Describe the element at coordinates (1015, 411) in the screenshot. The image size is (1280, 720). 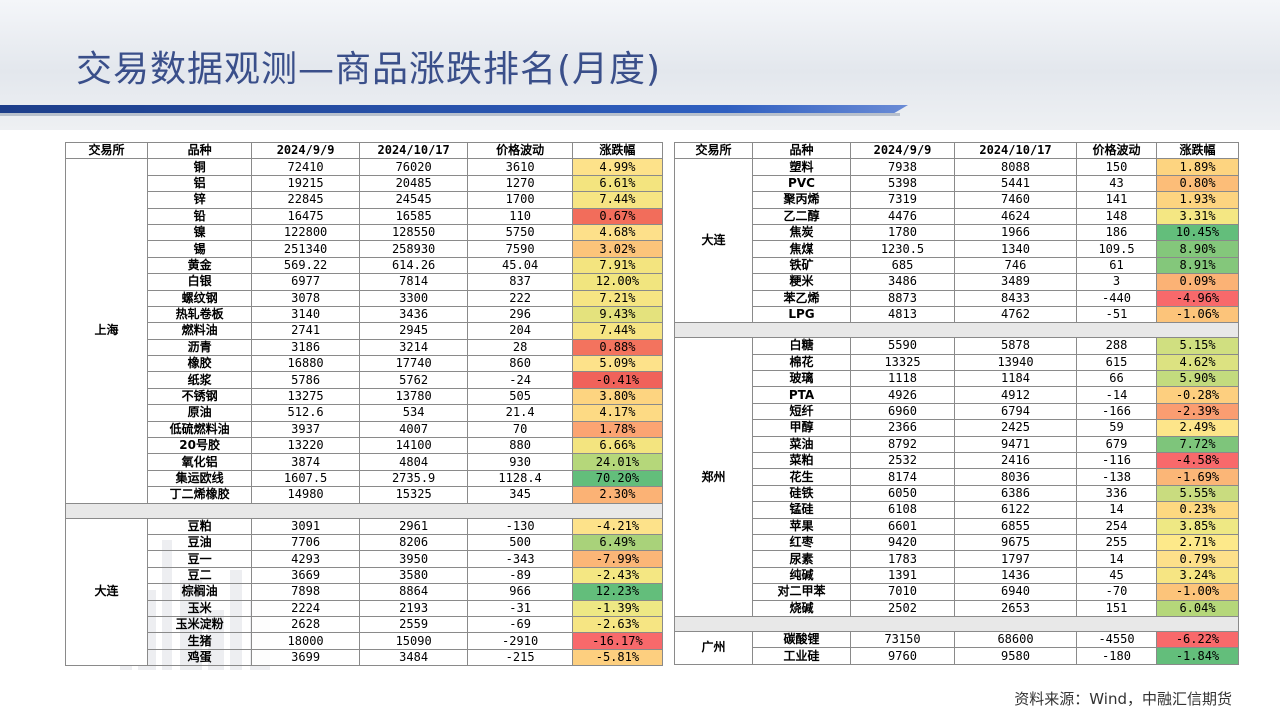
I see `price-end-cell: 6794` at that location.